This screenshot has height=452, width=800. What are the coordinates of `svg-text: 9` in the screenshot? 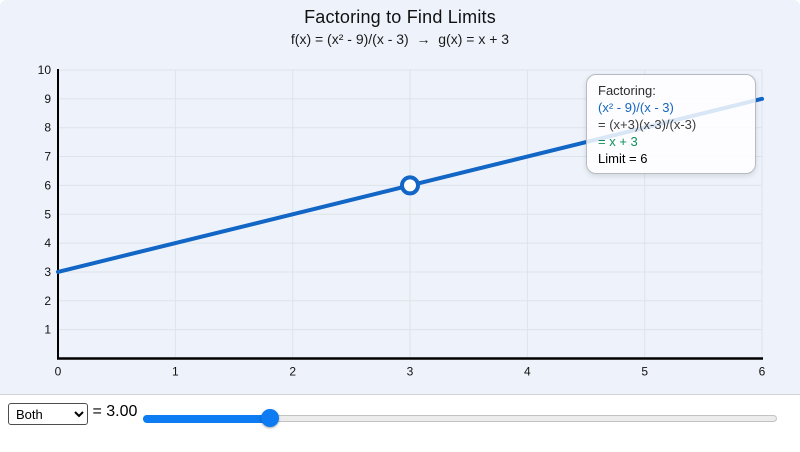 It's located at (47, 99).